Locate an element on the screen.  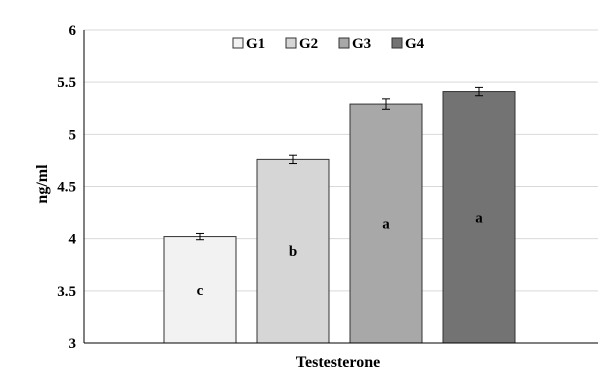
error-bar-g4 is located at coordinates (479, 91).